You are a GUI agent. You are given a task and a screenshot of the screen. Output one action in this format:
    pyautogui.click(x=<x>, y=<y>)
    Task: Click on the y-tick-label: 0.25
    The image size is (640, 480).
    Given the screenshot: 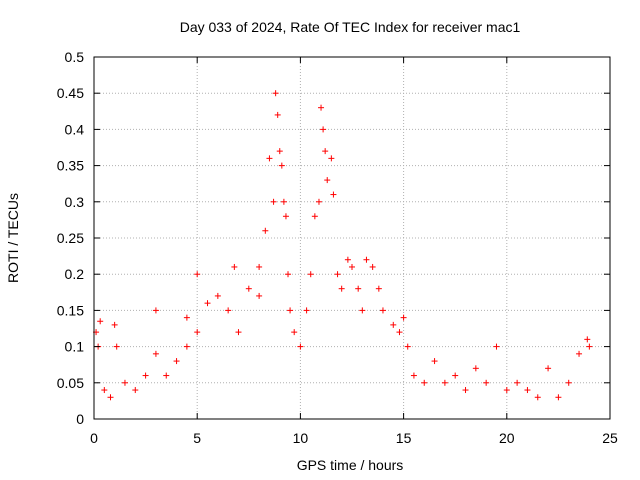 What is the action you would take?
    pyautogui.click(x=70, y=238)
    